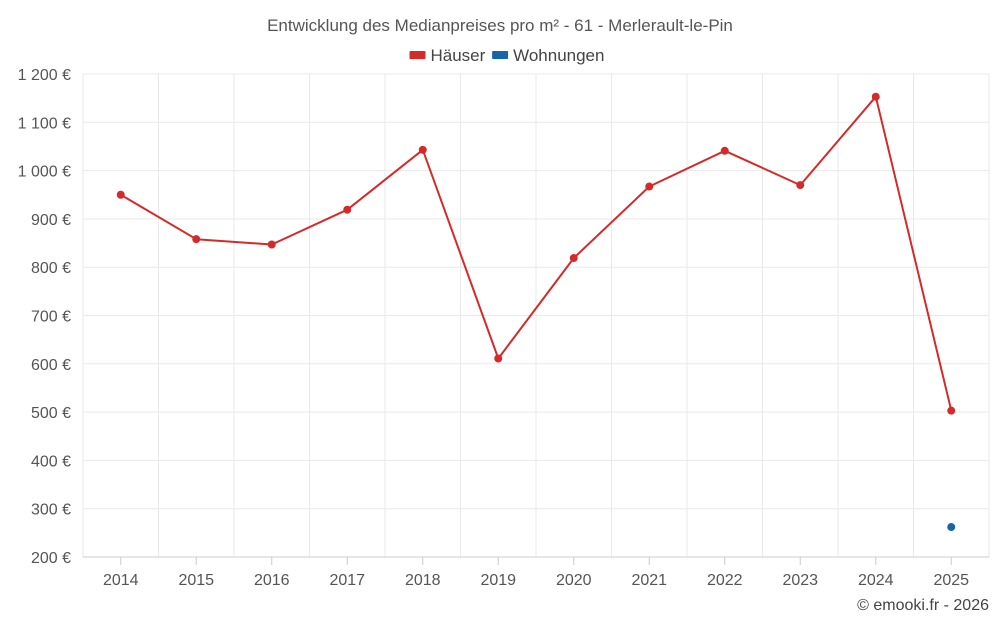  Describe the element at coordinates (951, 580) in the screenshot. I see `x-tick-label: 2025` at that location.